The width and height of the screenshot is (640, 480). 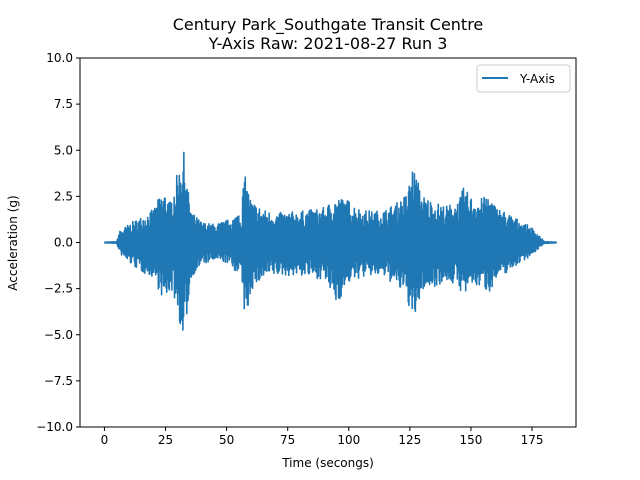 I want to click on x-tick-label: 50, so click(x=226, y=440).